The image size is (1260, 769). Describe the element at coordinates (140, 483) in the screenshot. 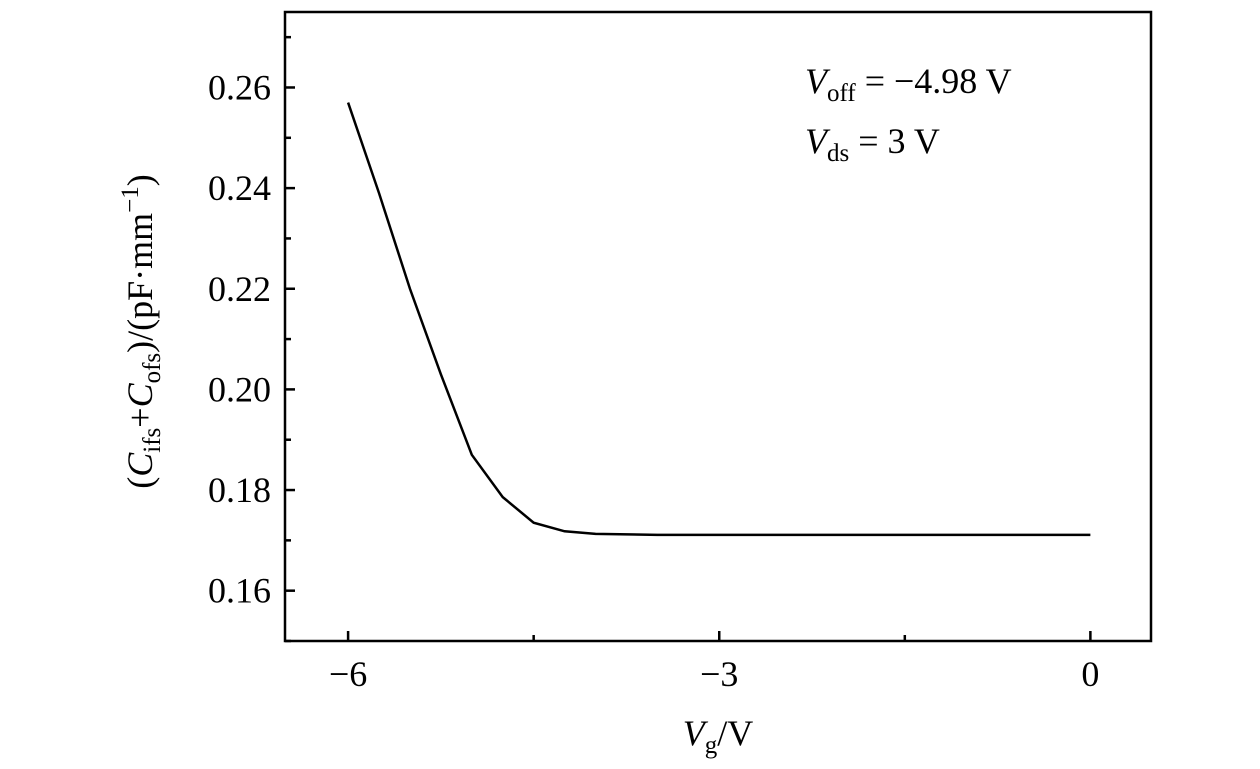

I see `label-part: (` at that location.